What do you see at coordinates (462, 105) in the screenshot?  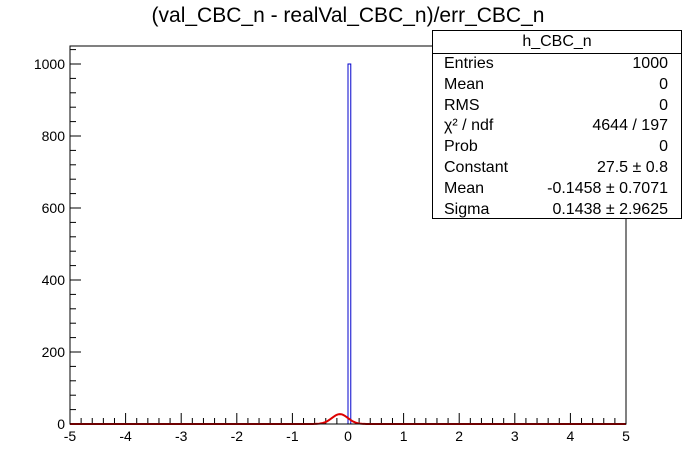 I see `stats-label: RMS` at bounding box center [462, 105].